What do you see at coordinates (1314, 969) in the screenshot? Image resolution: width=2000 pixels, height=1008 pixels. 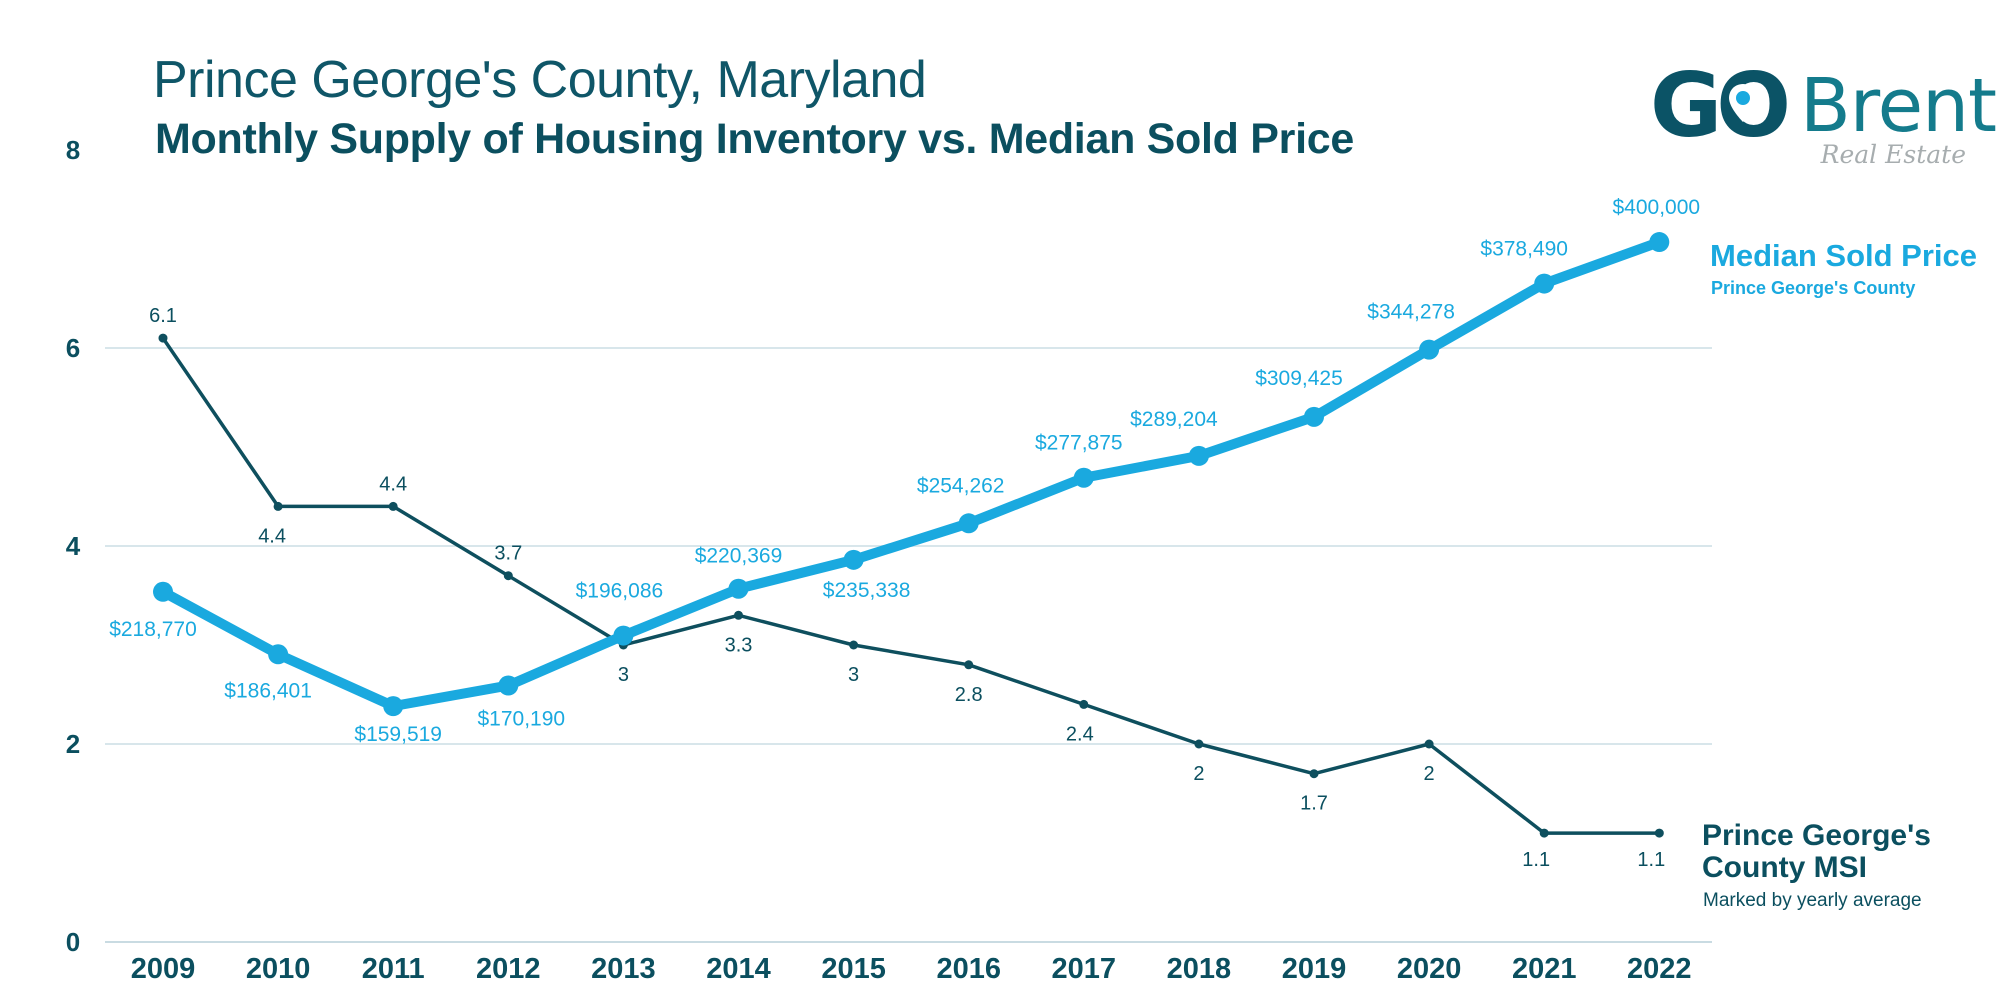 I see `x-tick-label: 2019` at bounding box center [1314, 969].